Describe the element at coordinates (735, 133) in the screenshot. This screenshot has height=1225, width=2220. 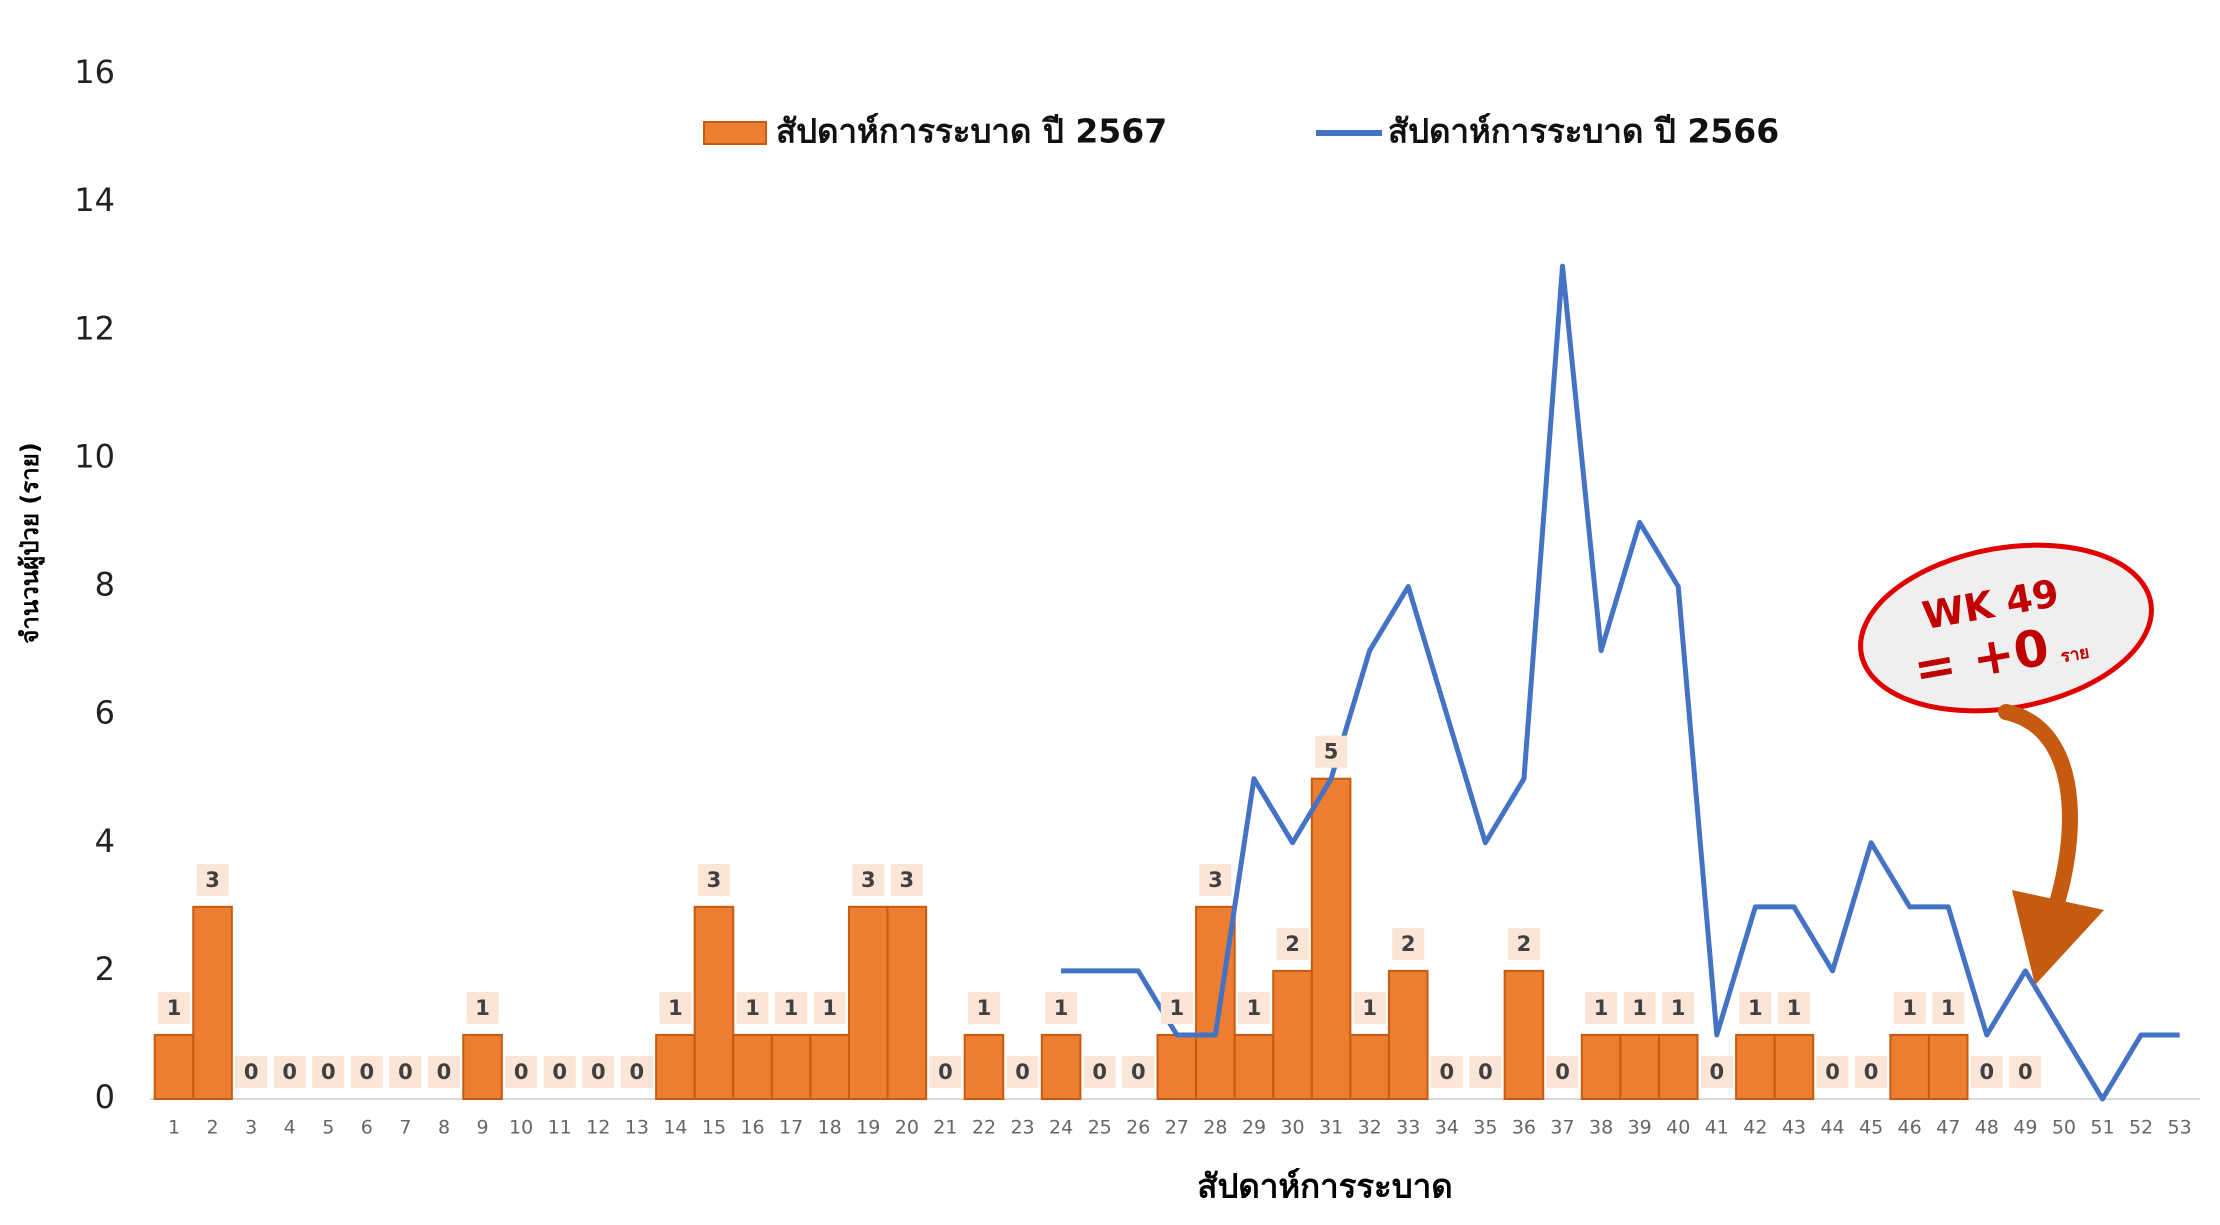
I see `legend-swatch` at that location.